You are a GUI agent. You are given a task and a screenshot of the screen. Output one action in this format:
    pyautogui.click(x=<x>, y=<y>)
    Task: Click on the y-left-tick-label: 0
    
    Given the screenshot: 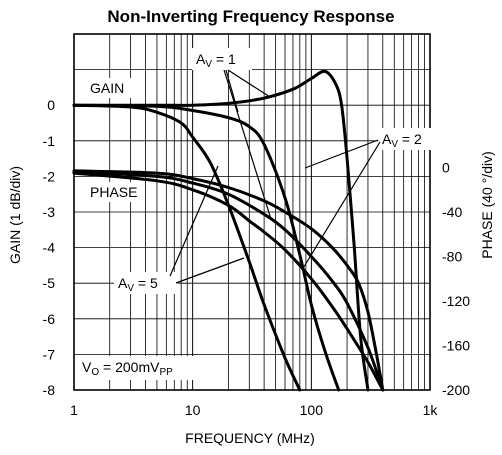 What is the action you would take?
    pyautogui.click(x=51, y=105)
    